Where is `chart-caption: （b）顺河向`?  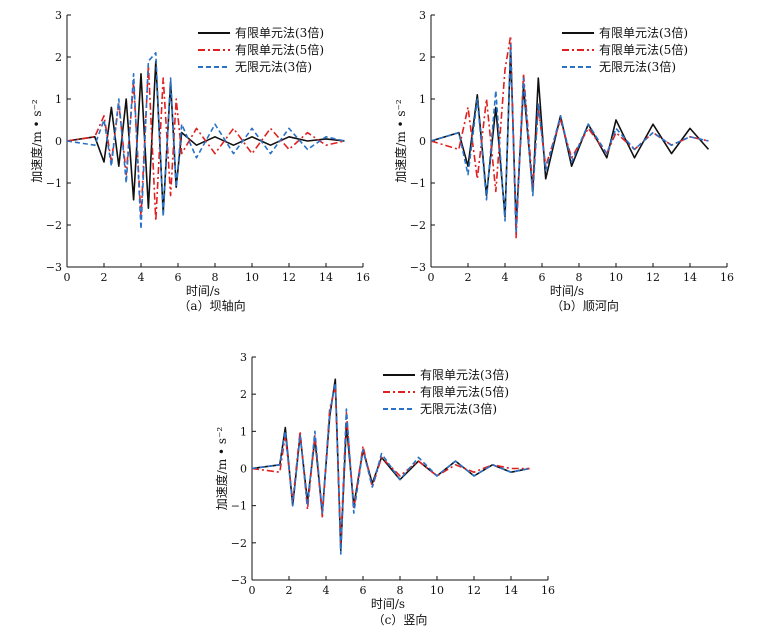
chart-caption: （b）顺河向 is located at coordinates (585, 305).